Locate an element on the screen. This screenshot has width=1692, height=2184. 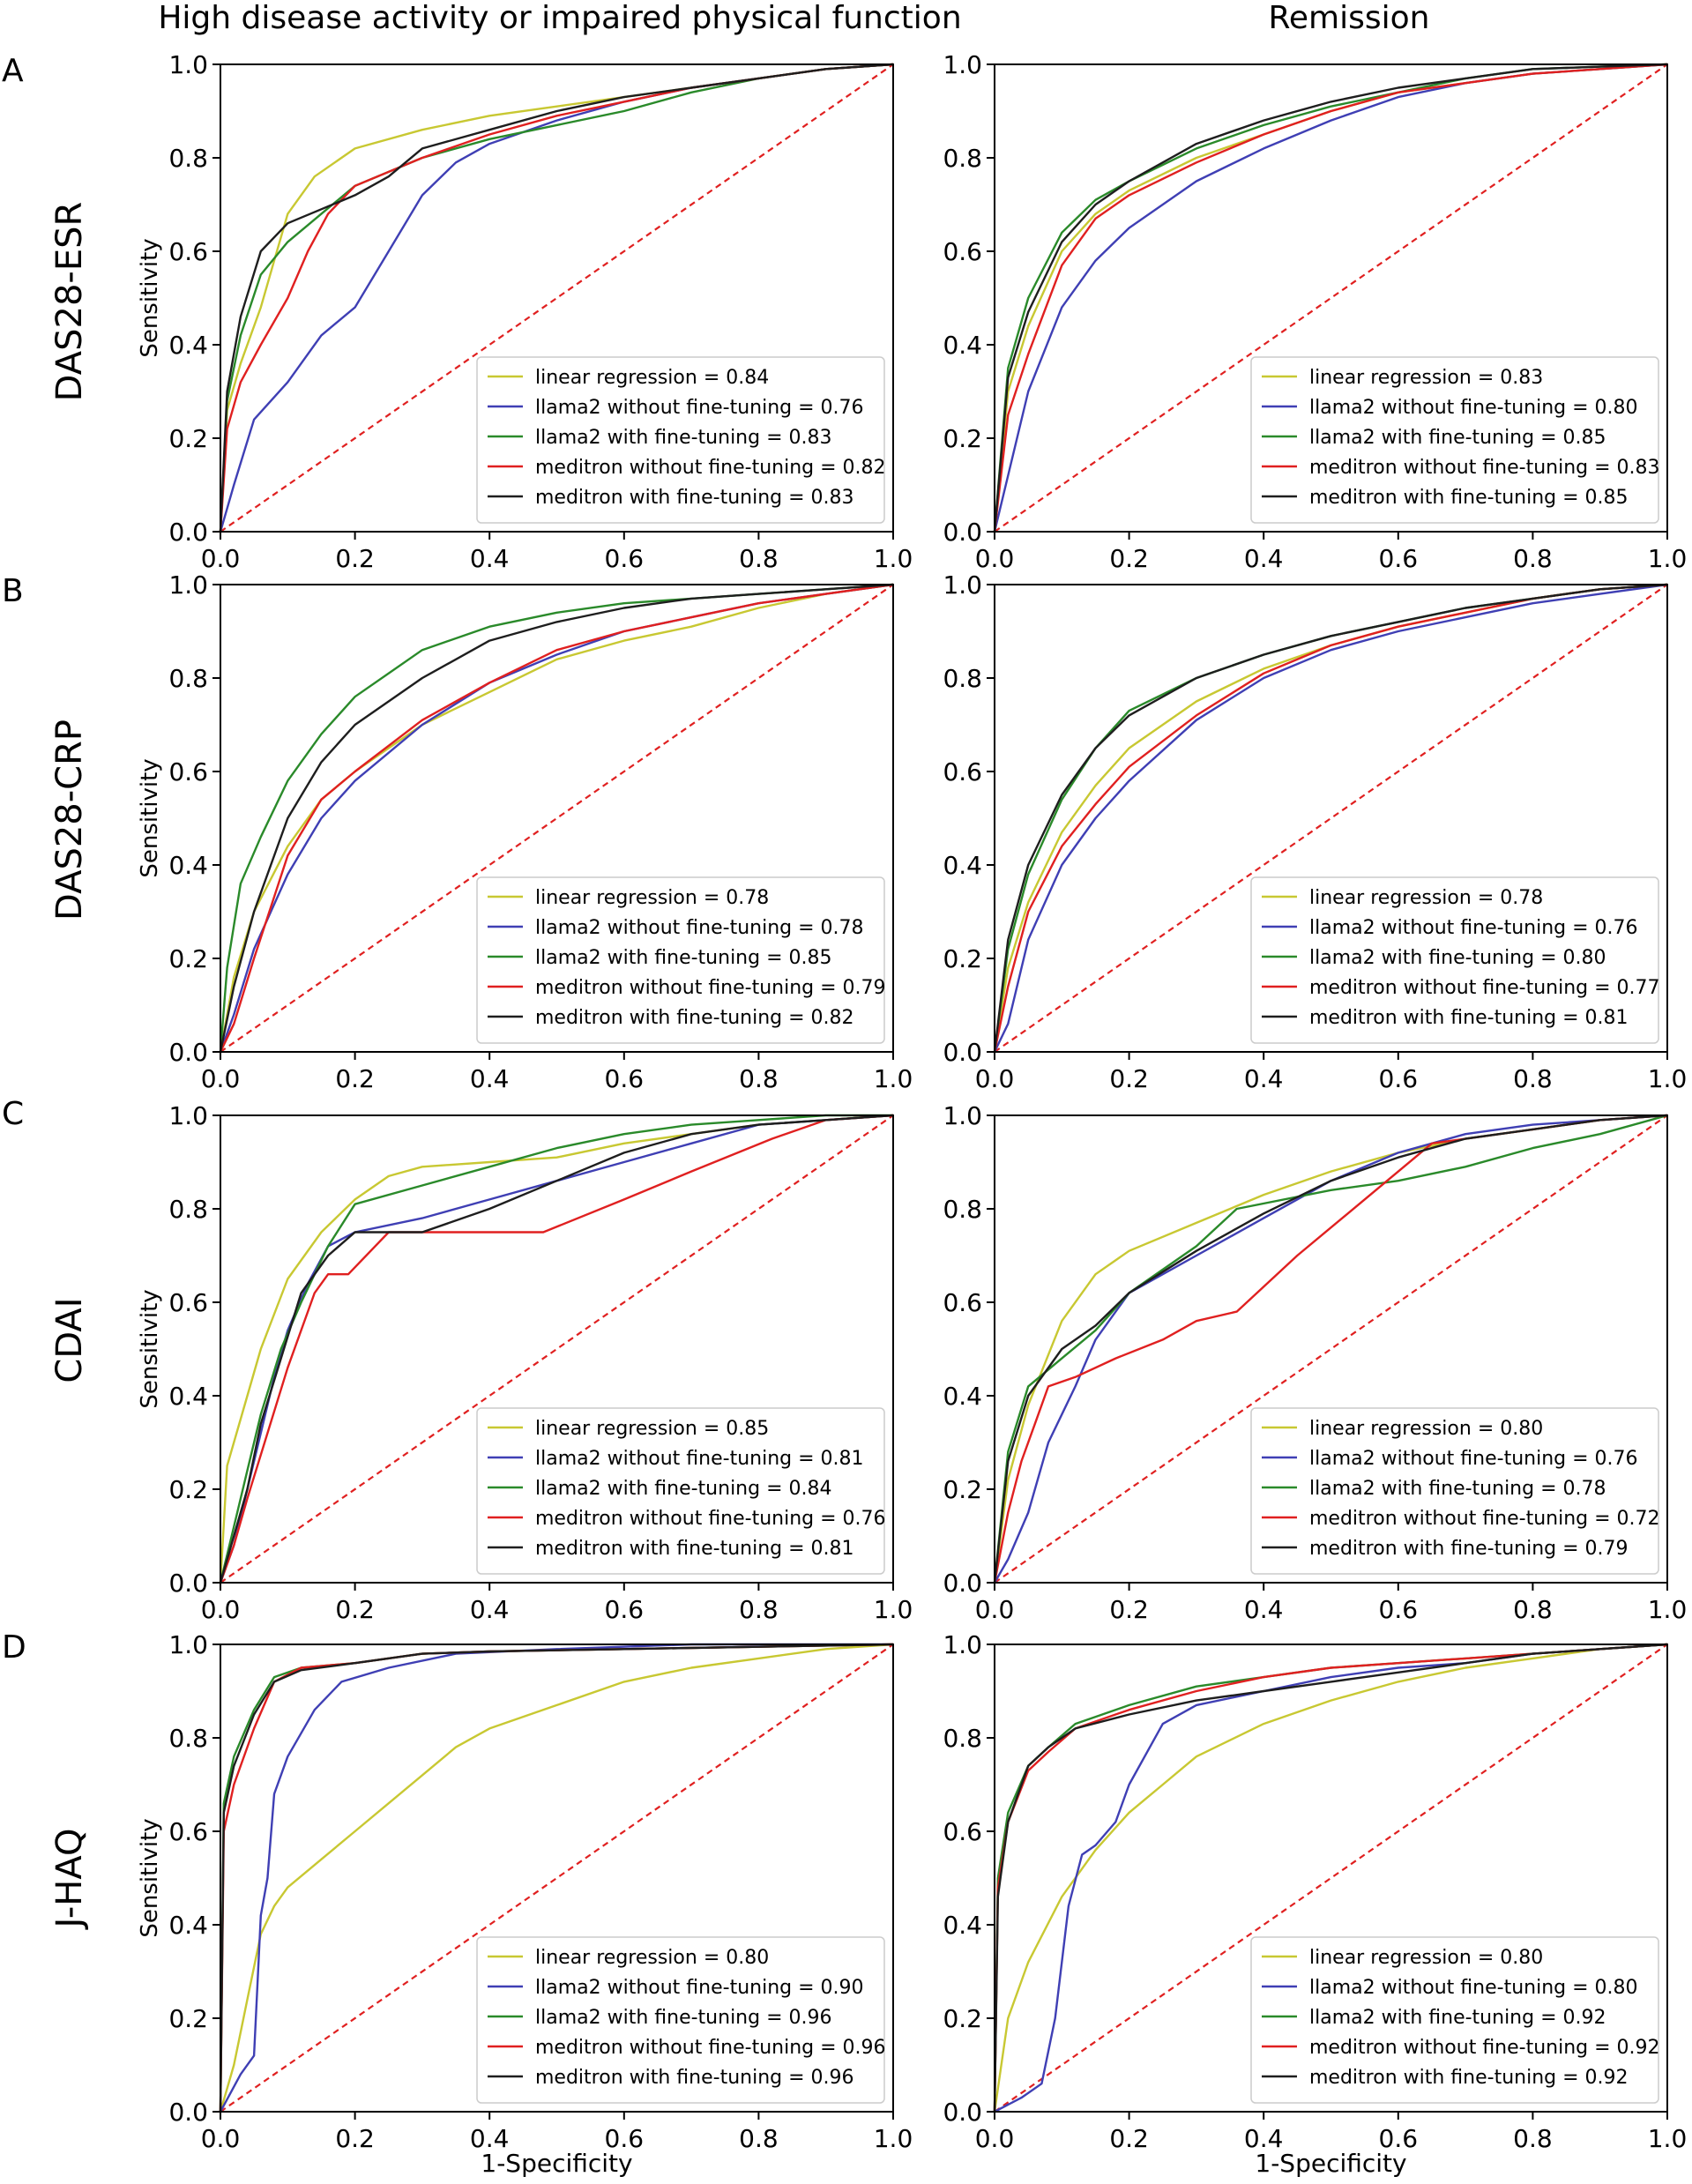
legend-label: meditron without fine-tuning = 0.77 is located at coordinates (1484, 988).